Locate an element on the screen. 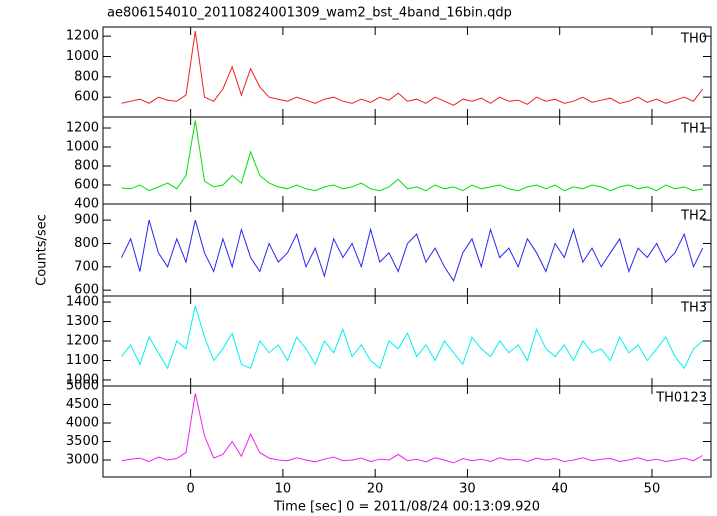  y-tick-label: 900 is located at coordinates (86, 220).